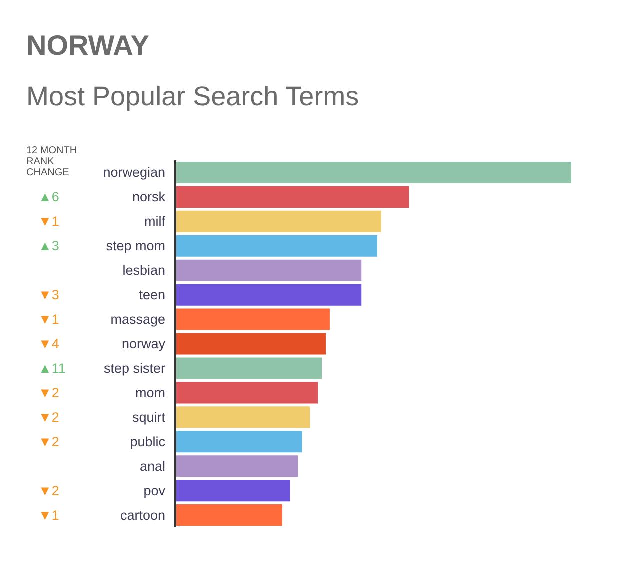 The height and width of the screenshot is (586, 620). What do you see at coordinates (136, 246) in the screenshot?
I see `y-tick-label: step mom` at bounding box center [136, 246].